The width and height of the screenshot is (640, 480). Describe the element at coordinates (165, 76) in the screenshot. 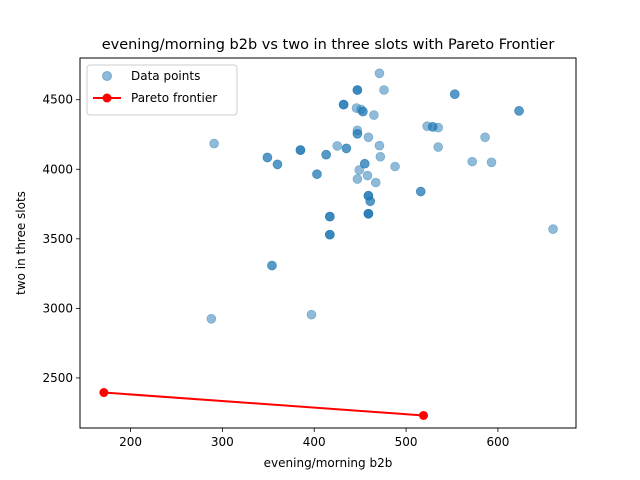

I see `legend-label-data-points: Data points` at that location.